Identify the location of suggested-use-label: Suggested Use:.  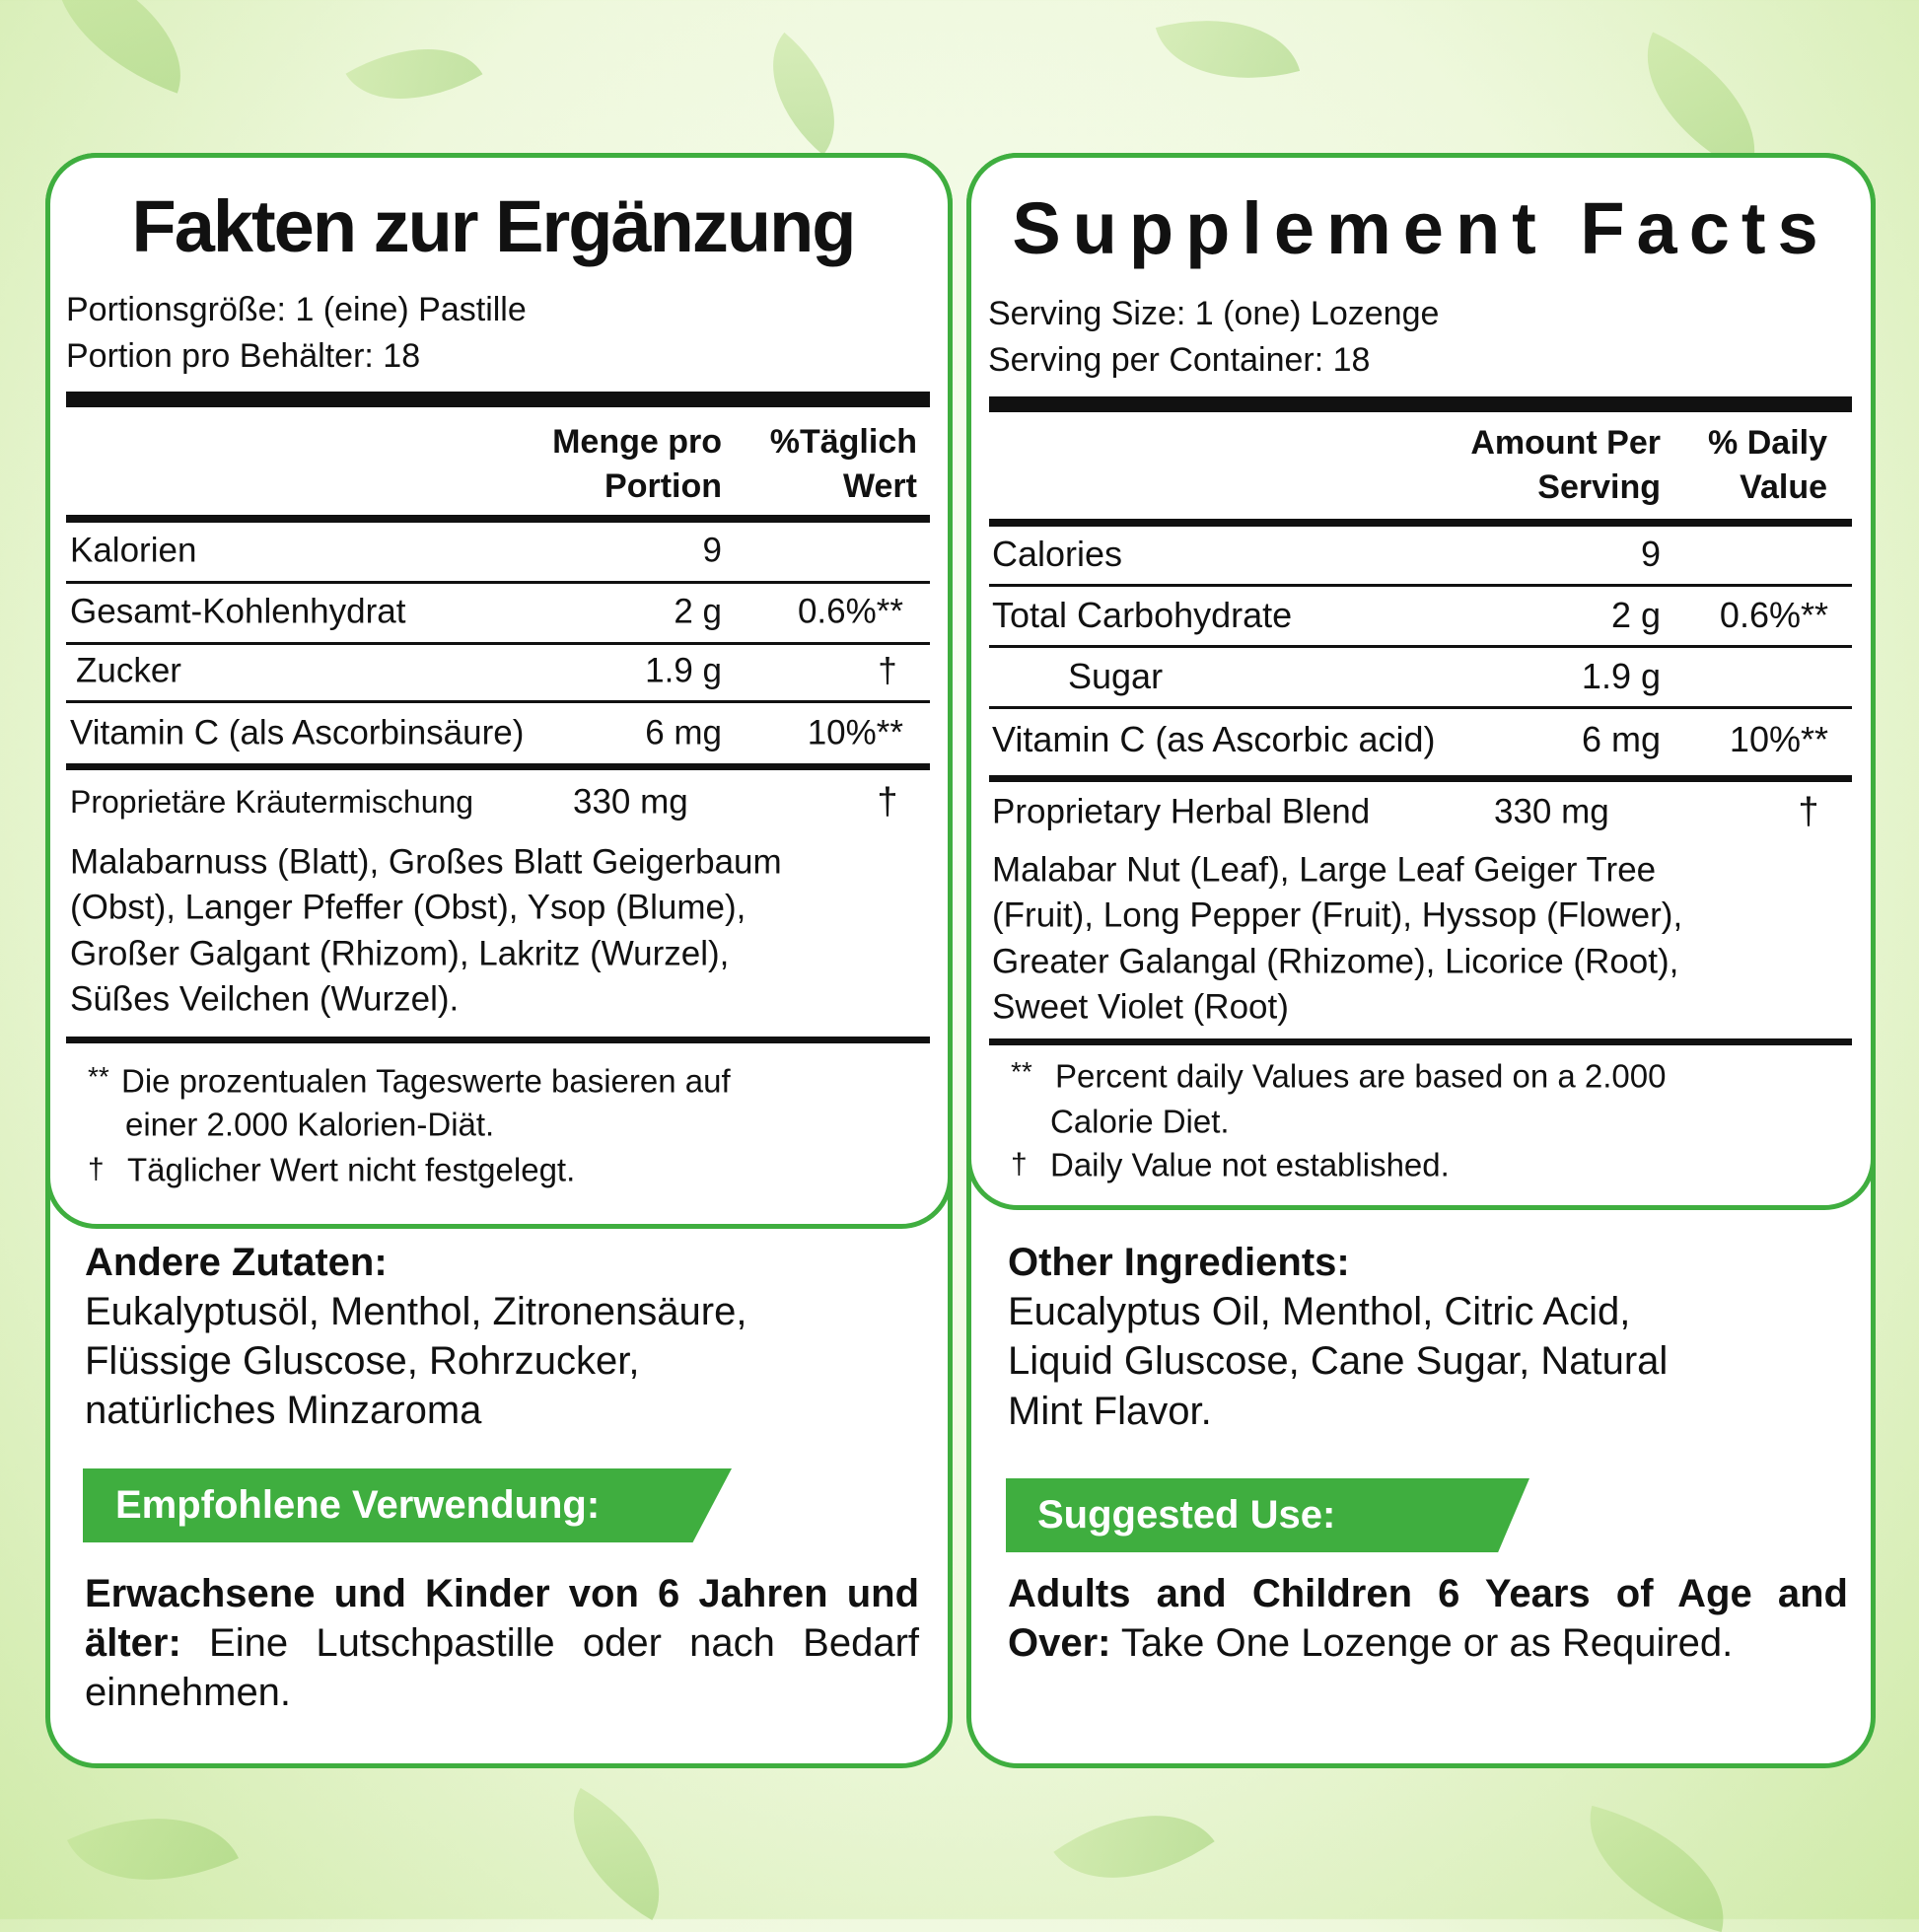
(1186, 1515).